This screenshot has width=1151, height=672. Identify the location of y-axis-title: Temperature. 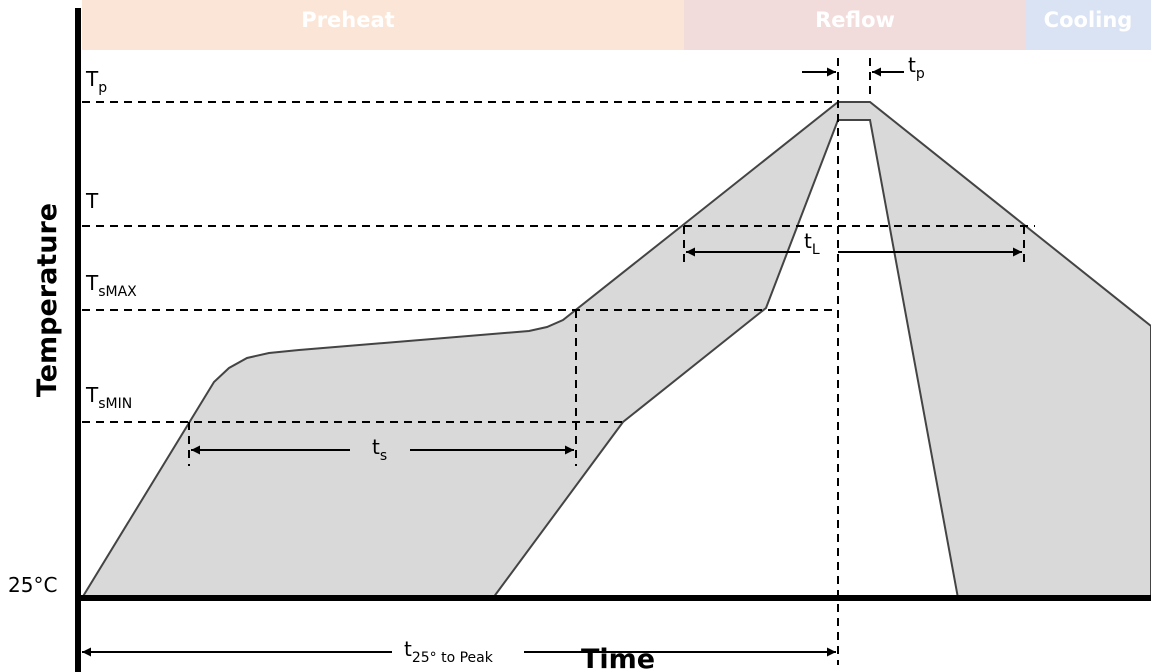
(47, 300).